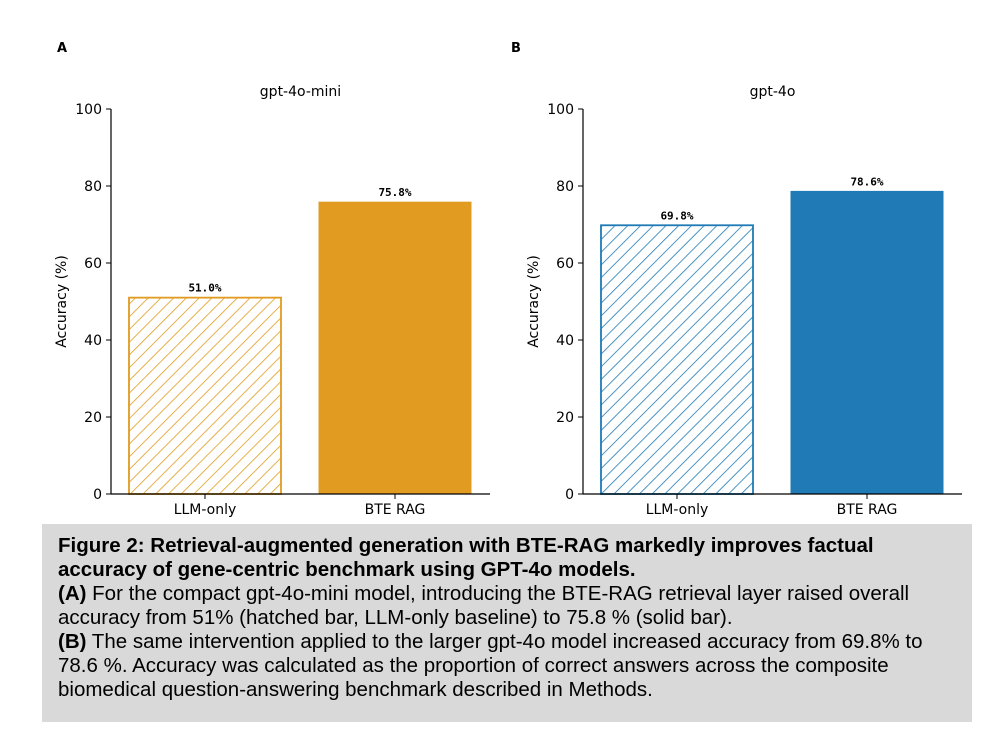 The width and height of the screenshot is (1000, 756). Describe the element at coordinates (516, 48) in the screenshot. I see `panel-label: B` at that location.